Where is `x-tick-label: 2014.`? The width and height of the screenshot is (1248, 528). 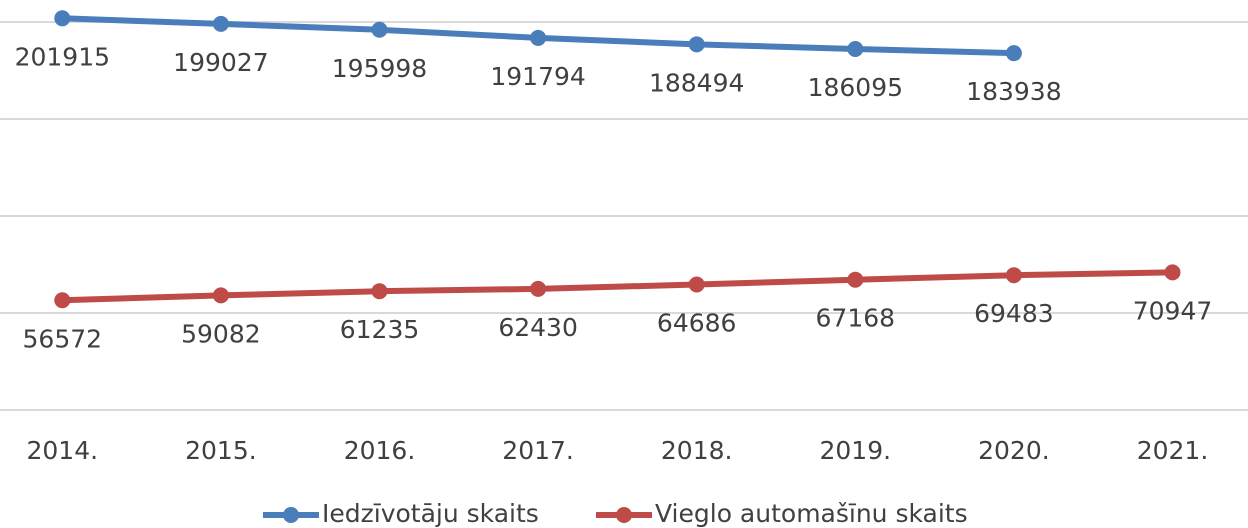
x-tick-label: 2014. is located at coordinates (63, 450).